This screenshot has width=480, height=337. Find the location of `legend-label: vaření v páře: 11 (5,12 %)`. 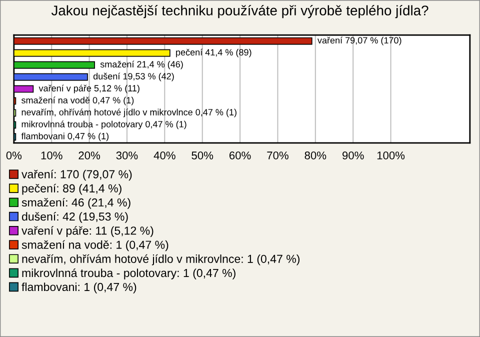

legend-label: vaření v páře: 11 (5,12 %) is located at coordinates (88, 232).